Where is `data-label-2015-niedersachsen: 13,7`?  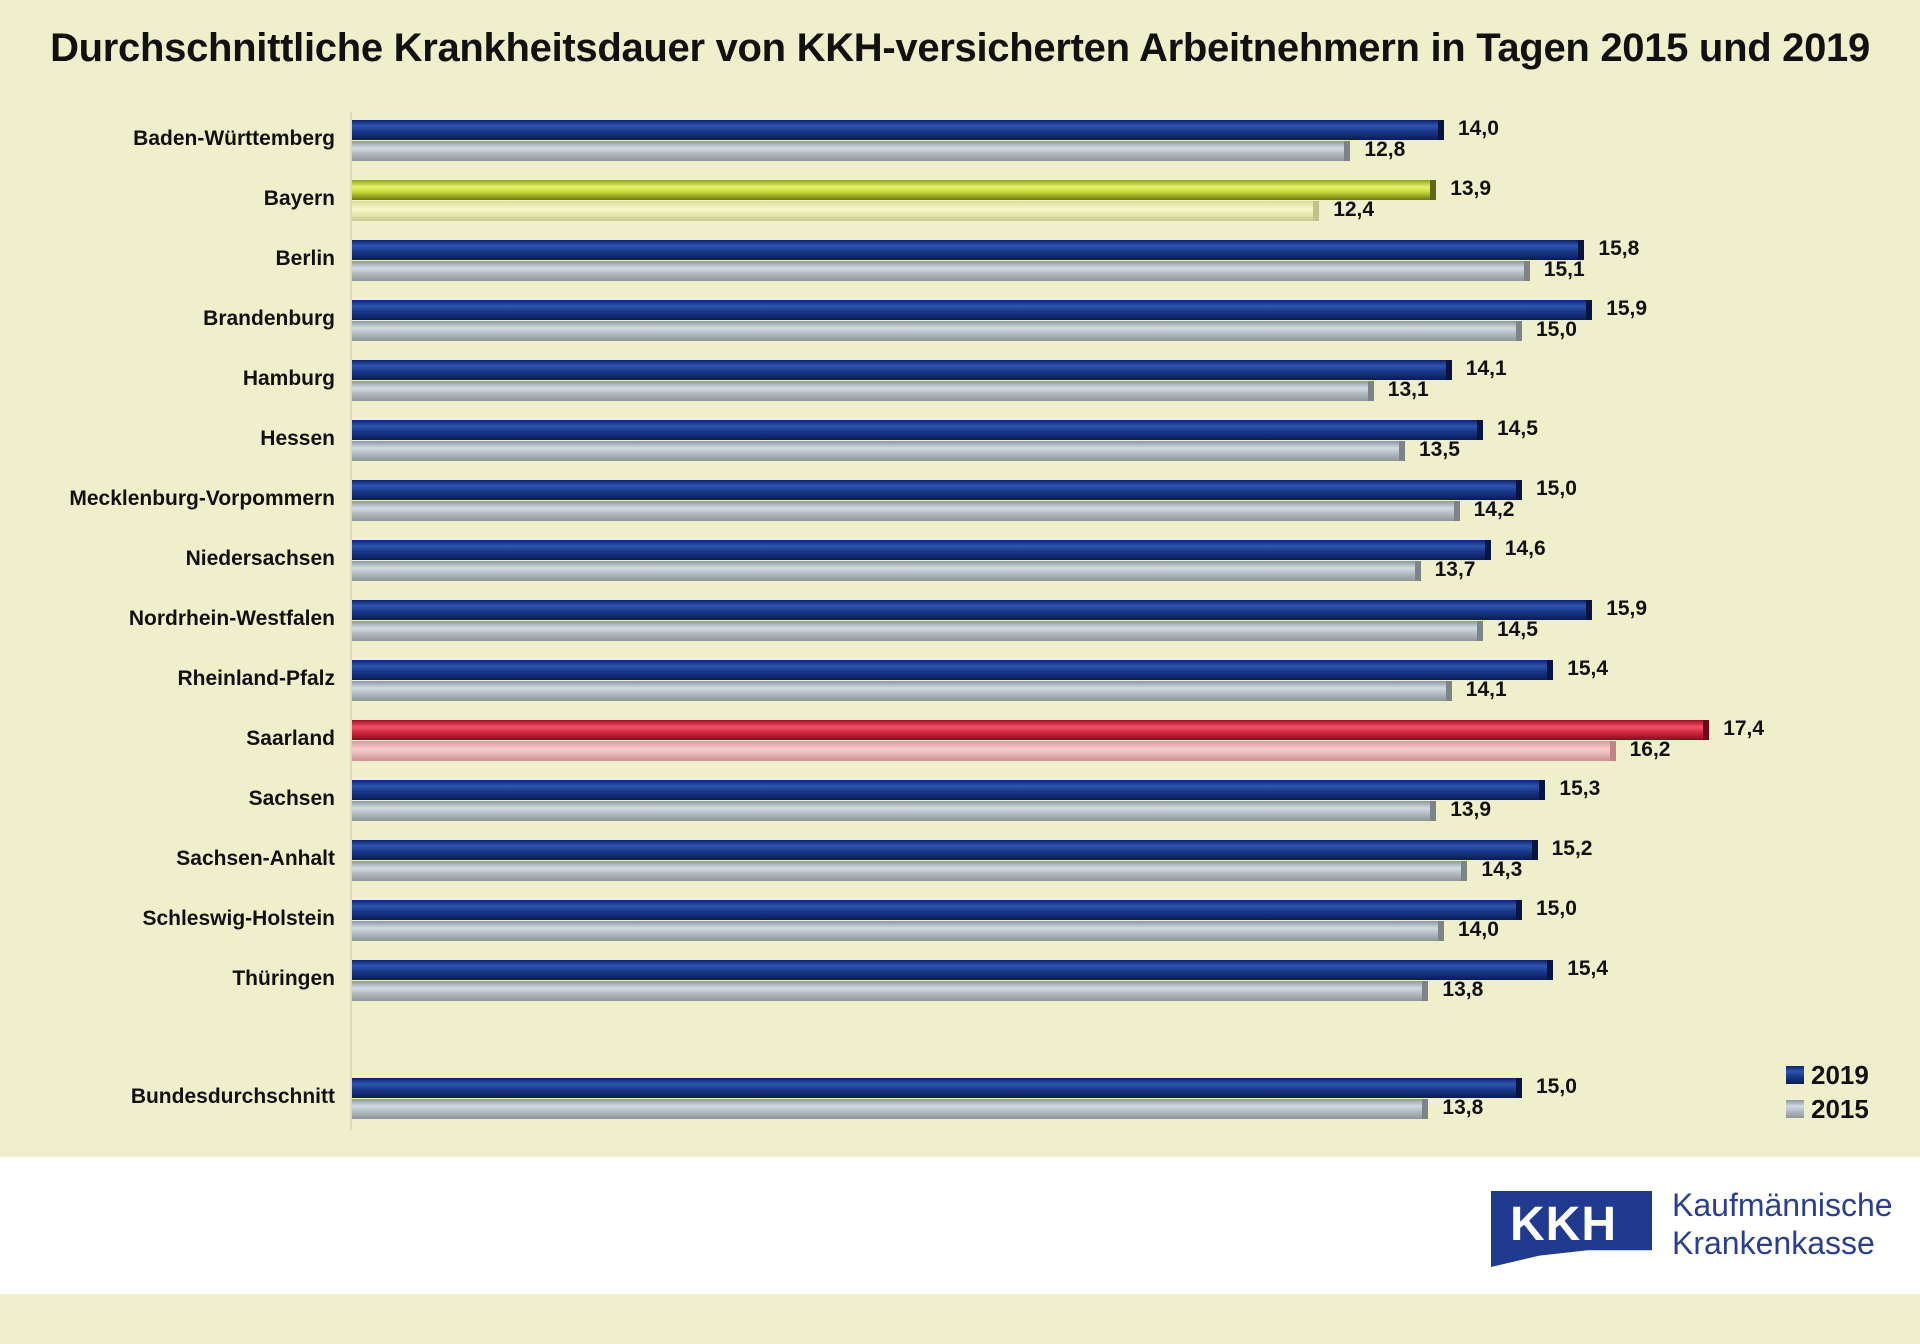 data-label-2015-niedersachsen: 13,7 is located at coordinates (1455, 569).